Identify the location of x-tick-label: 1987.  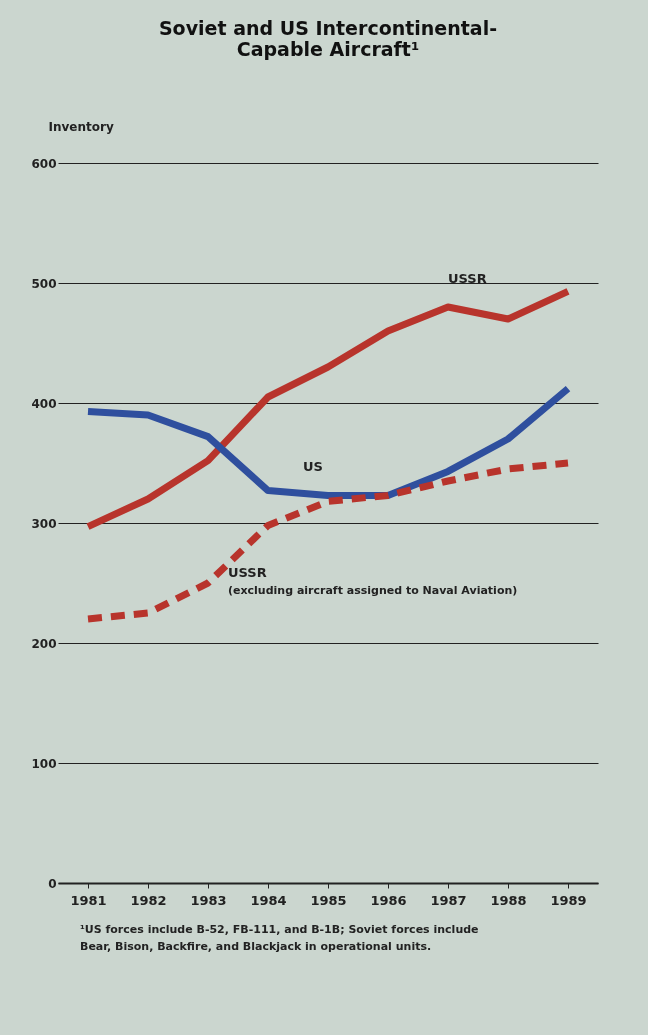
(448, 900).